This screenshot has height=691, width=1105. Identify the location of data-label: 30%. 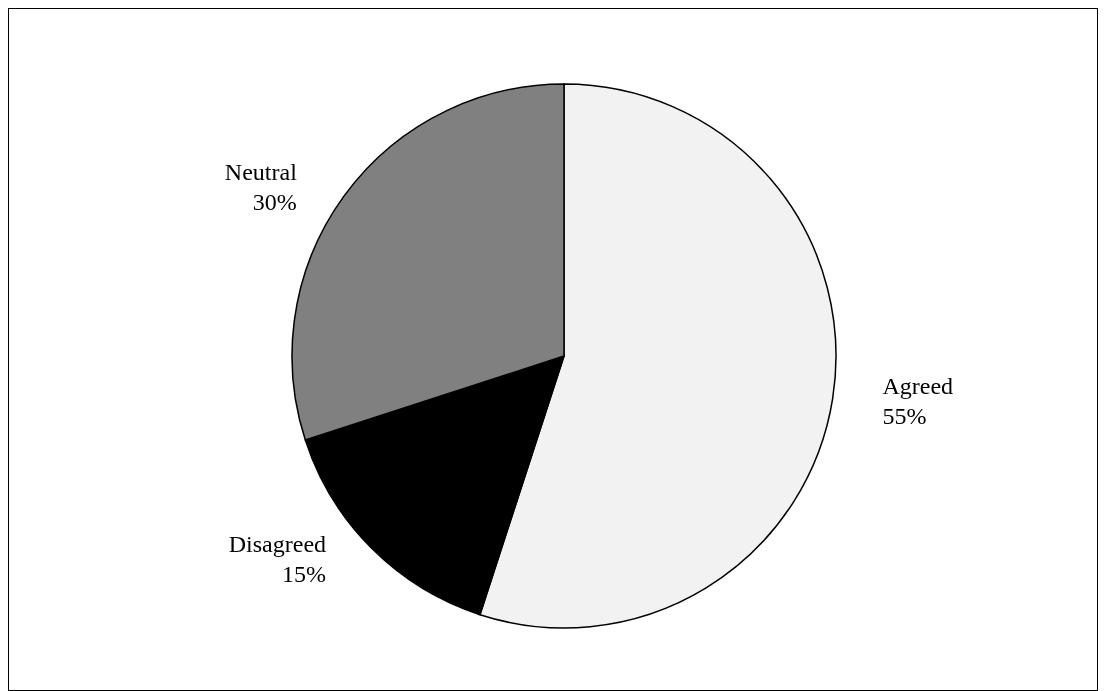
(274, 202).